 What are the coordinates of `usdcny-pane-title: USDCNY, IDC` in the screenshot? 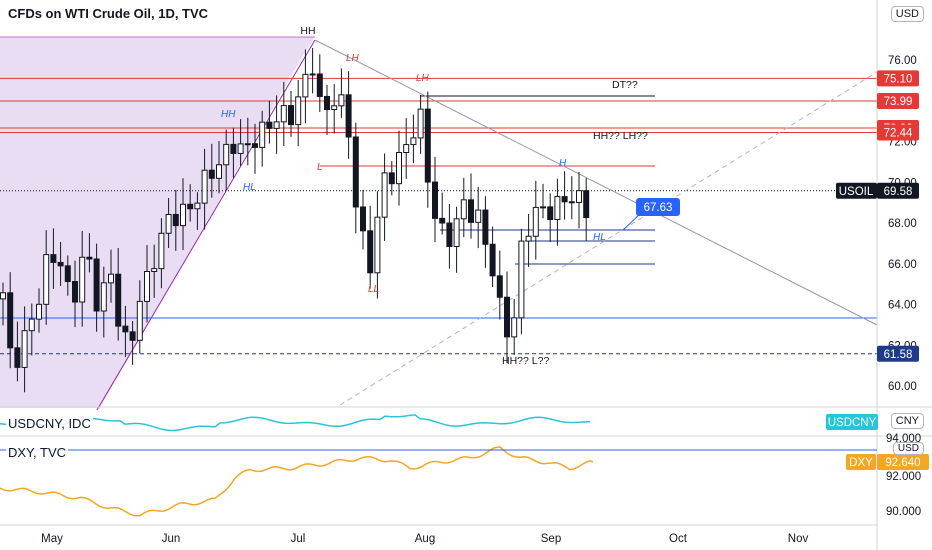 It's located at (49, 423).